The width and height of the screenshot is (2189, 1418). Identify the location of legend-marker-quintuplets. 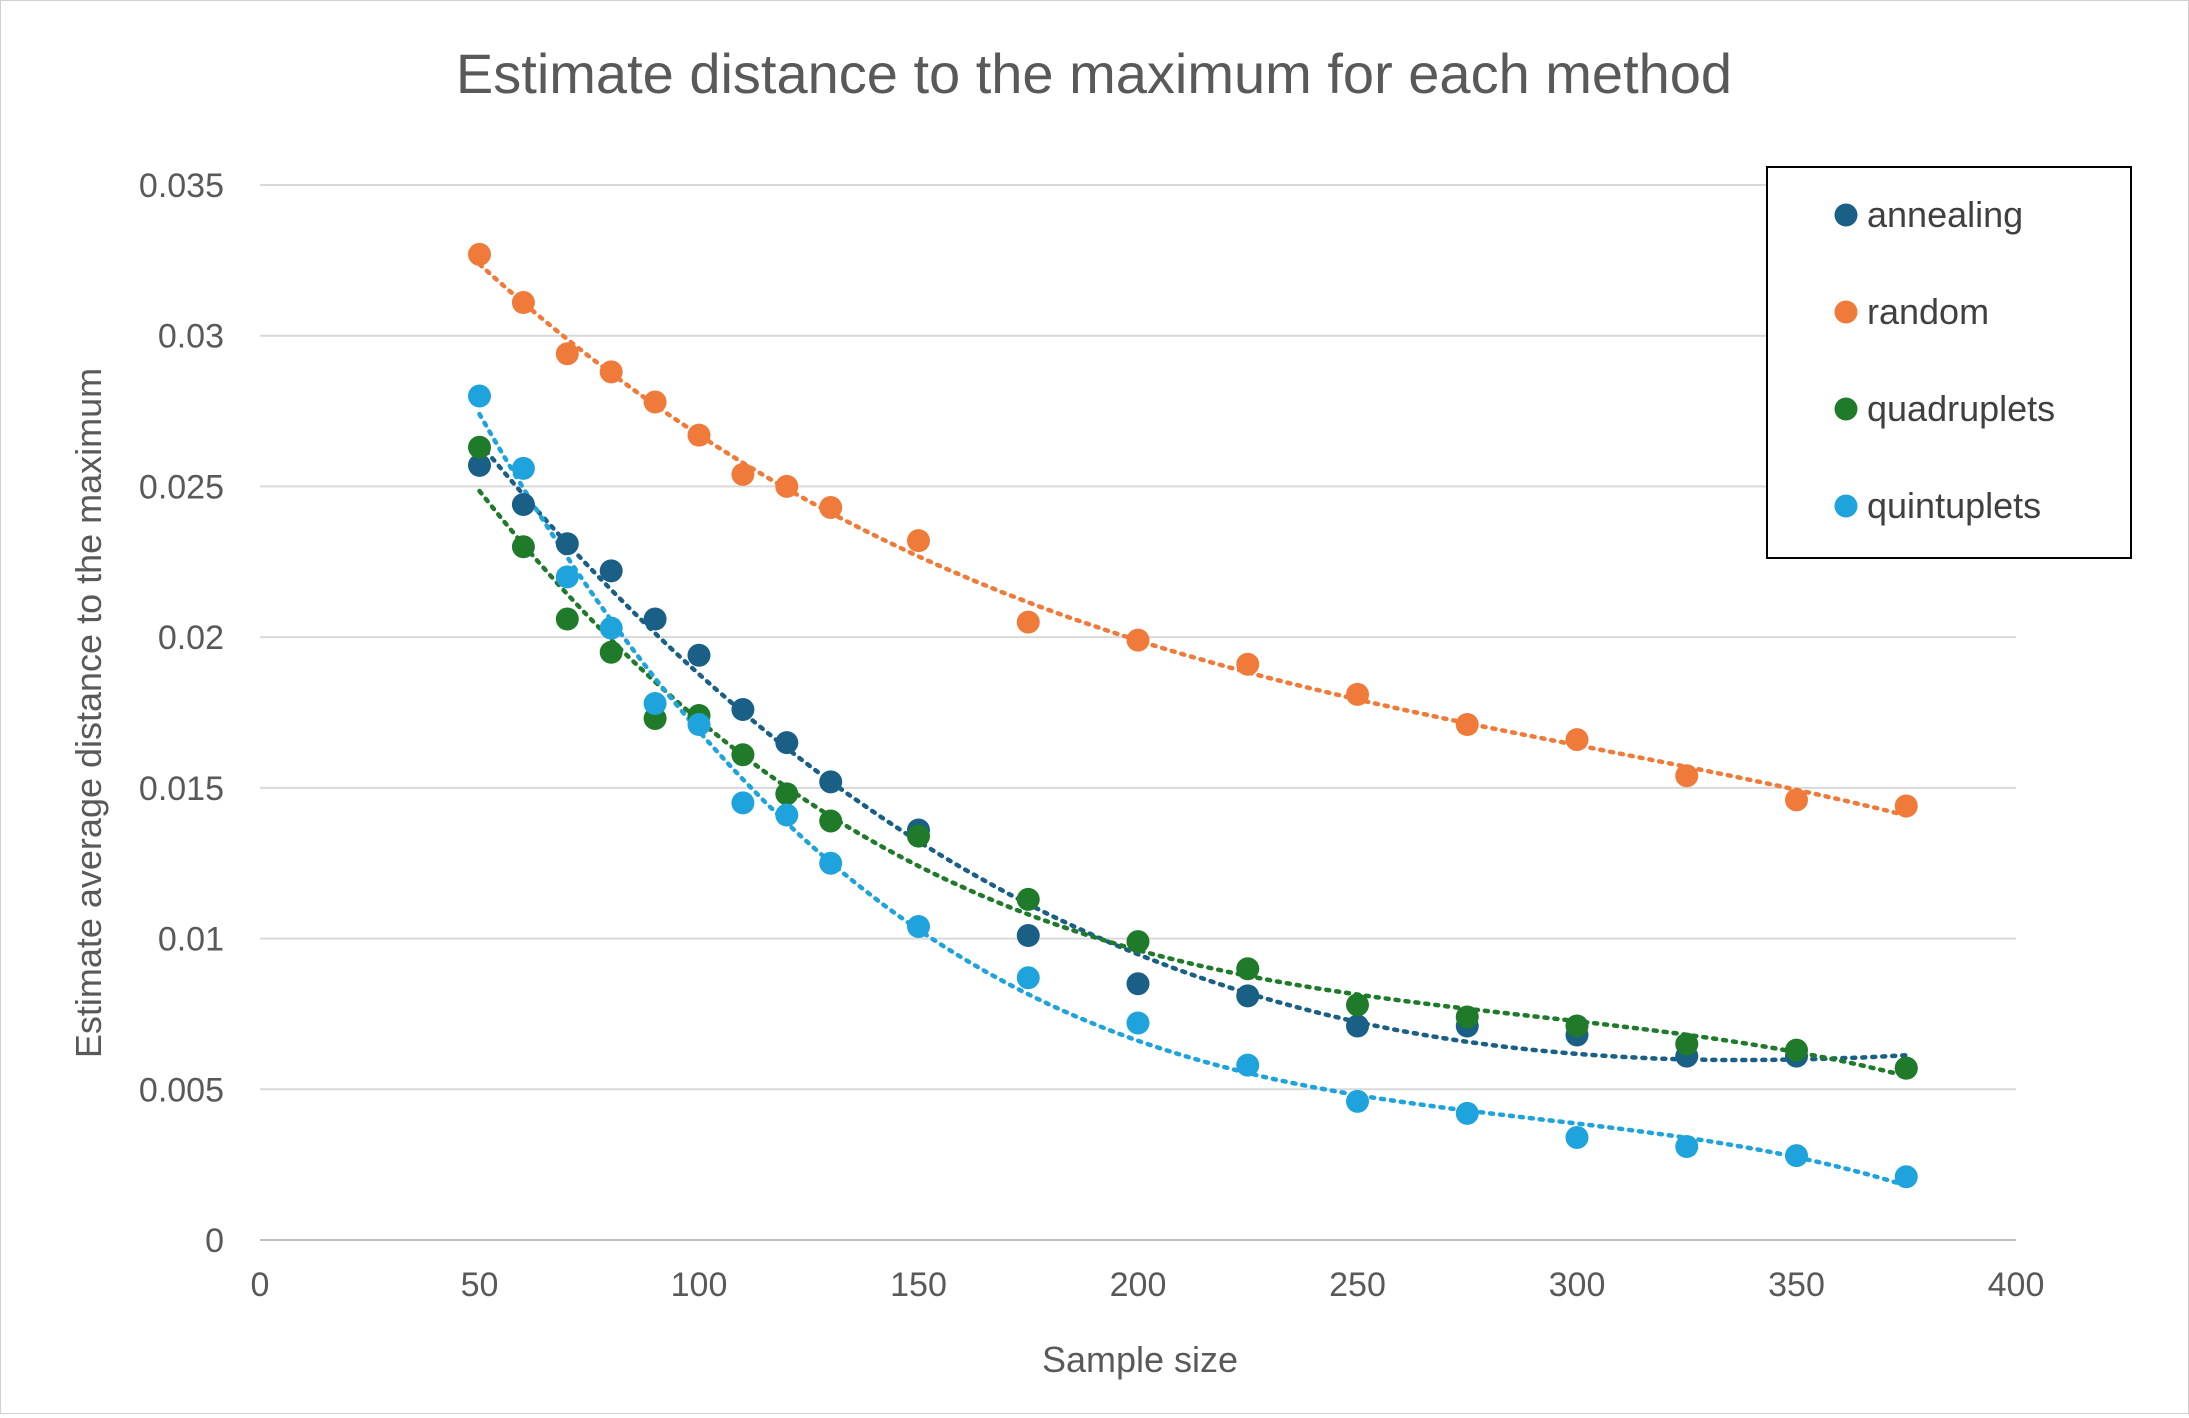
(1846, 506).